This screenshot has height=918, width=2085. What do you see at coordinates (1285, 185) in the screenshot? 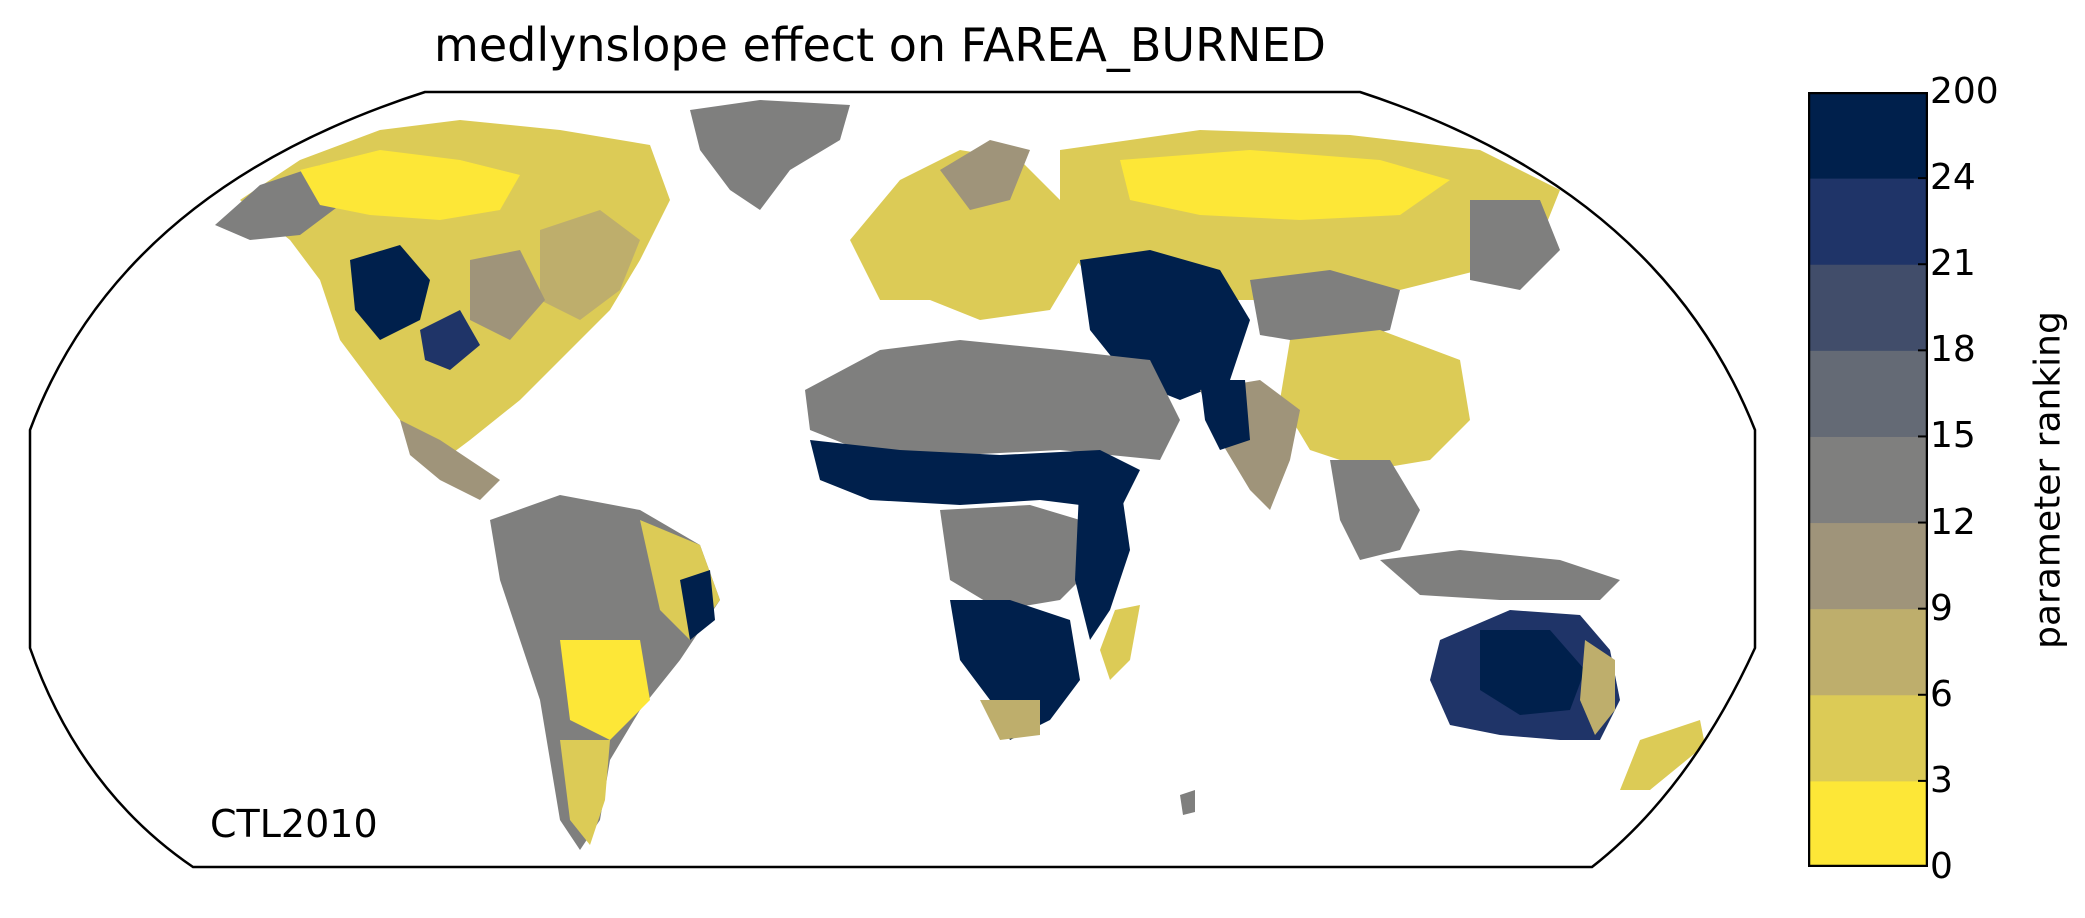
I see `region-siberia-yellow` at bounding box center [1285, 185].